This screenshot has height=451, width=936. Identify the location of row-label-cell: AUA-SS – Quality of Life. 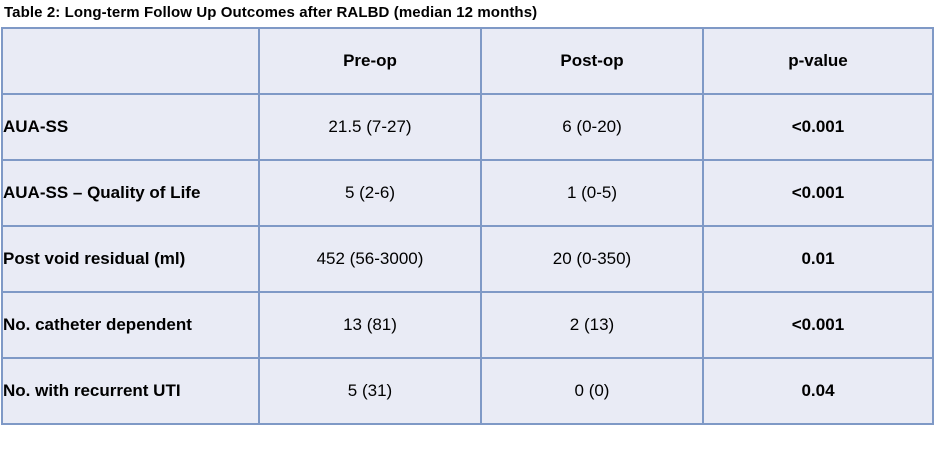
(130, 193).